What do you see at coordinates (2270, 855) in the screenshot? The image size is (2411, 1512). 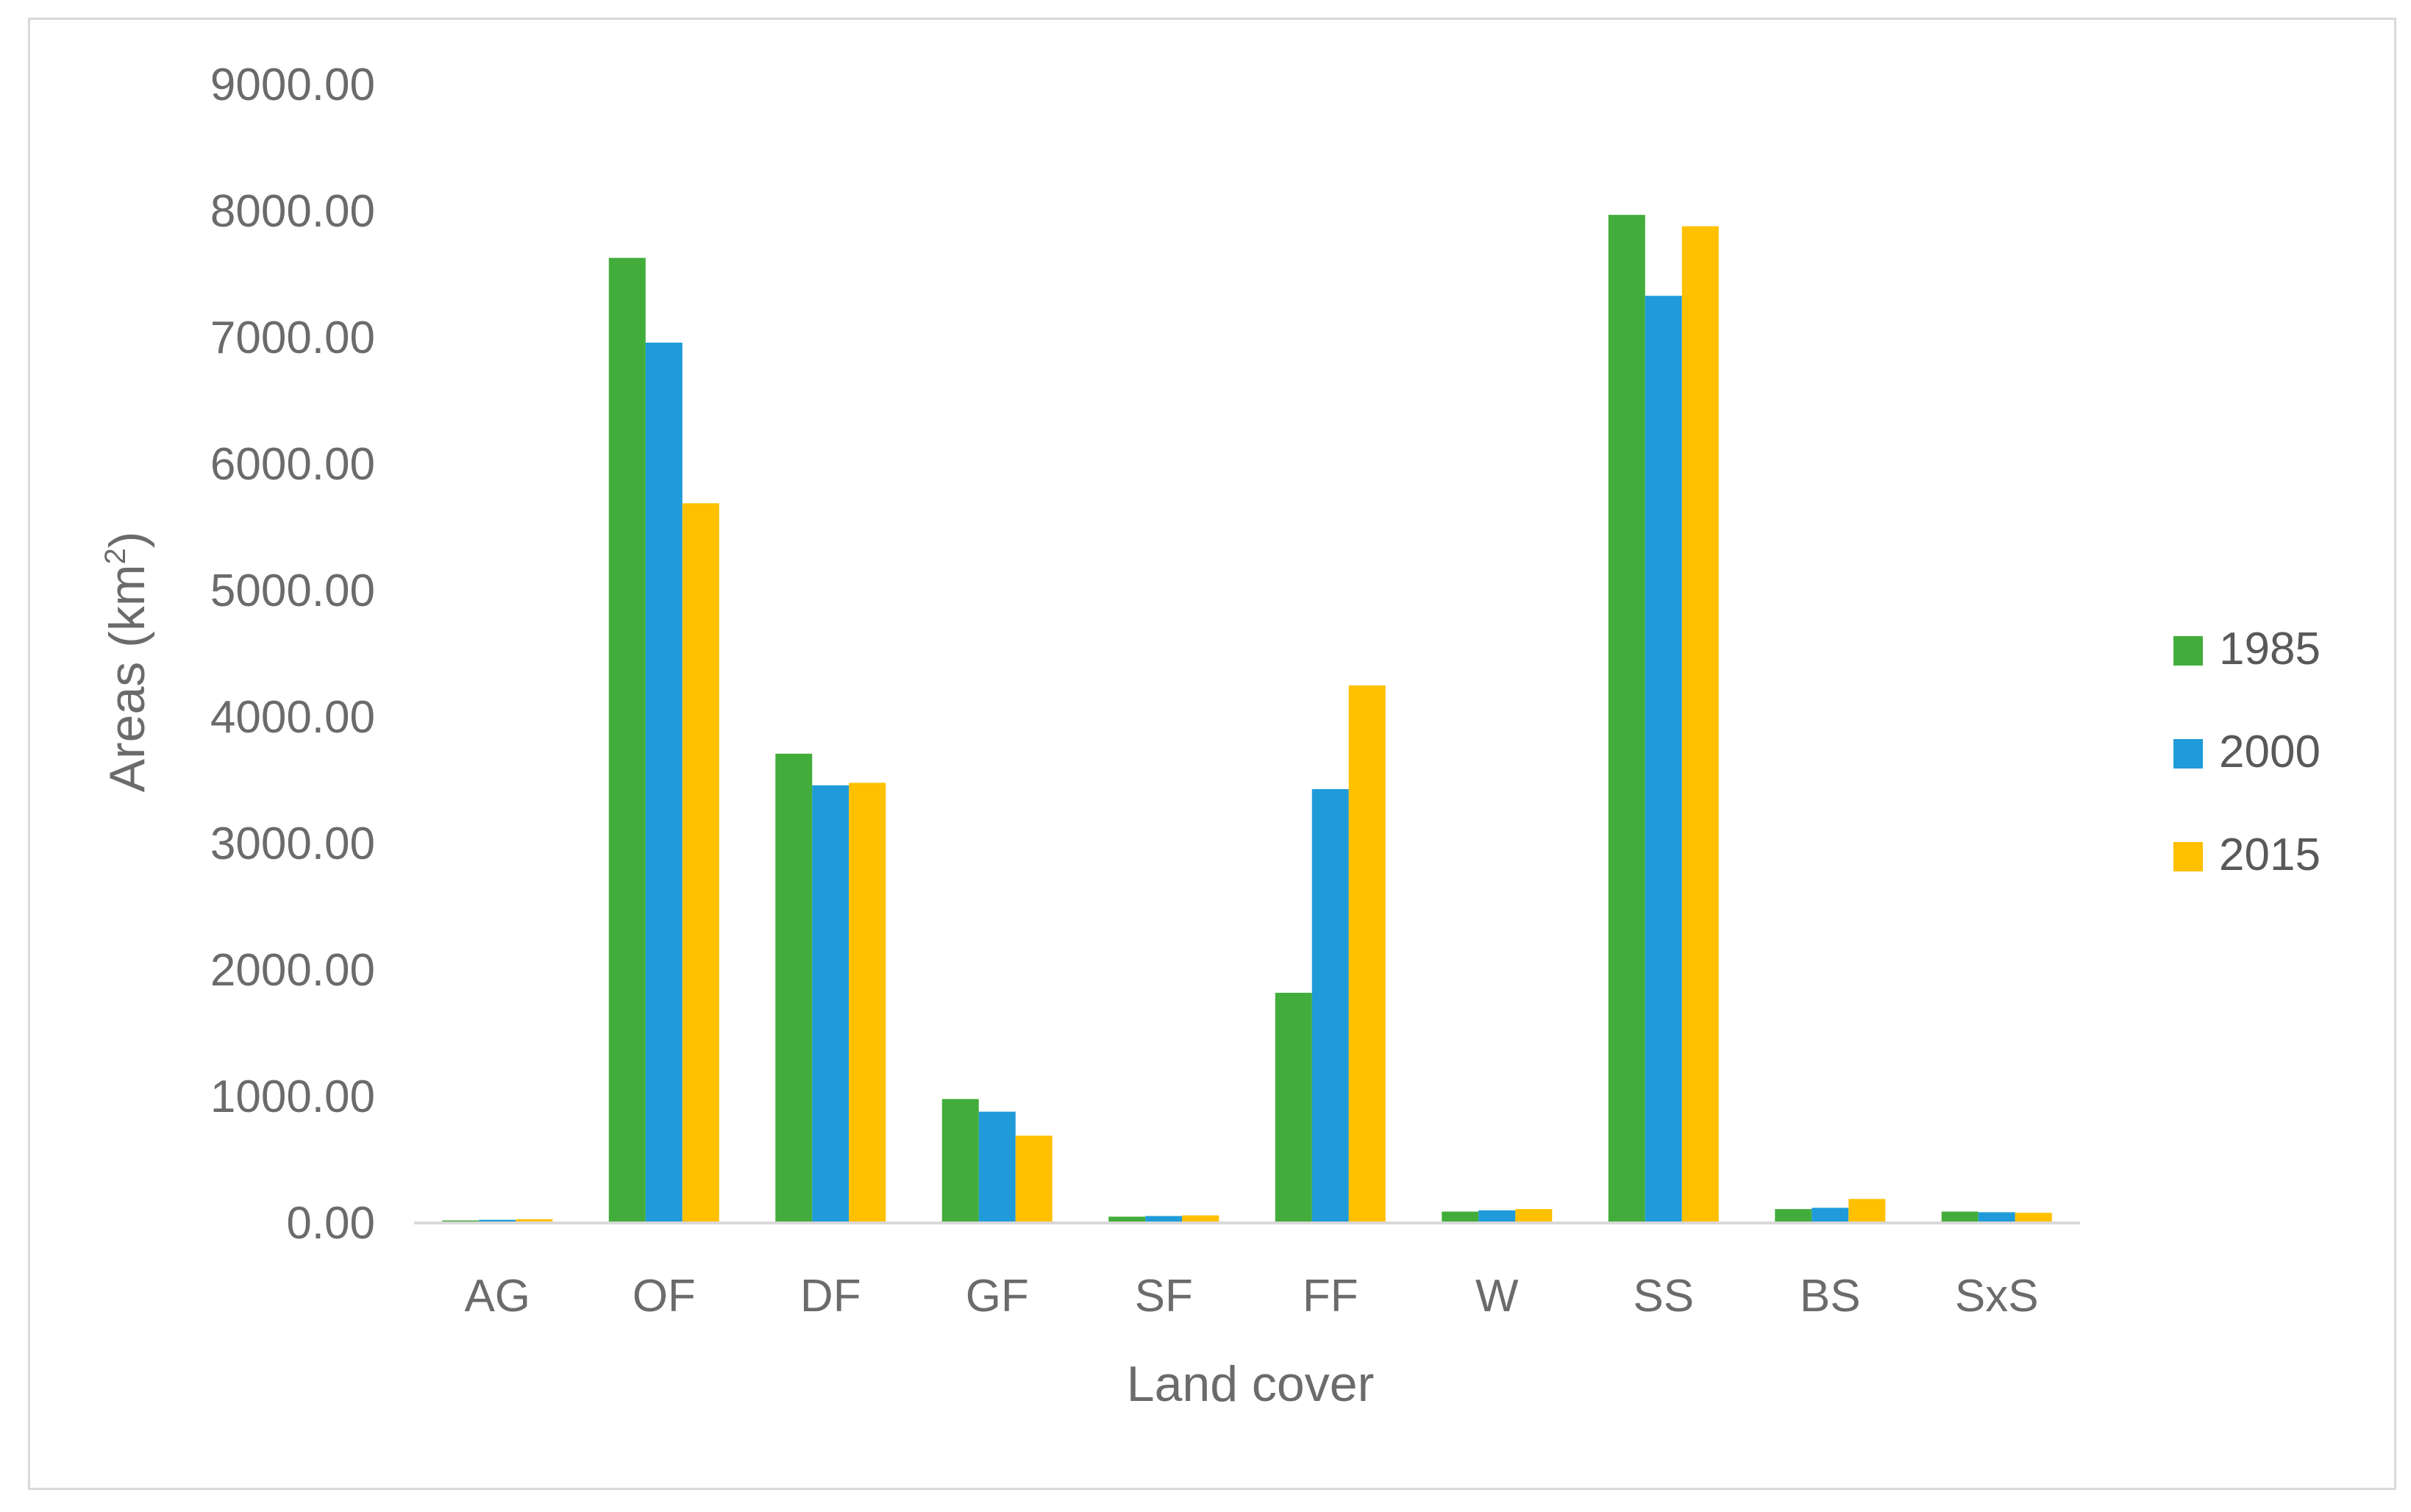 I see `legend-label-2015: 2015` at bounding box center [2270, 855].